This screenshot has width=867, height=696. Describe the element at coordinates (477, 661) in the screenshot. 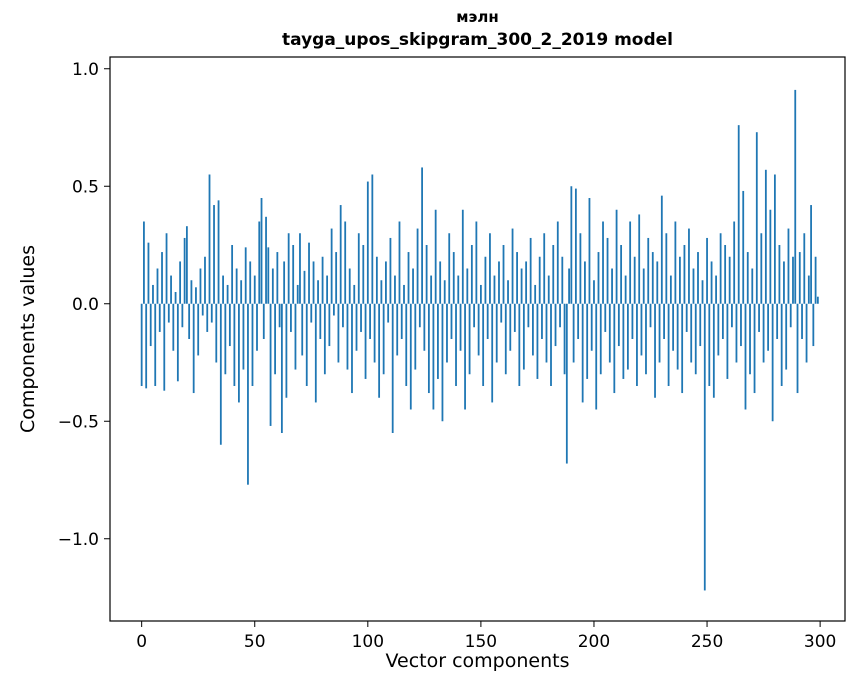

I see `x-axis-label: Vector components` at that location.